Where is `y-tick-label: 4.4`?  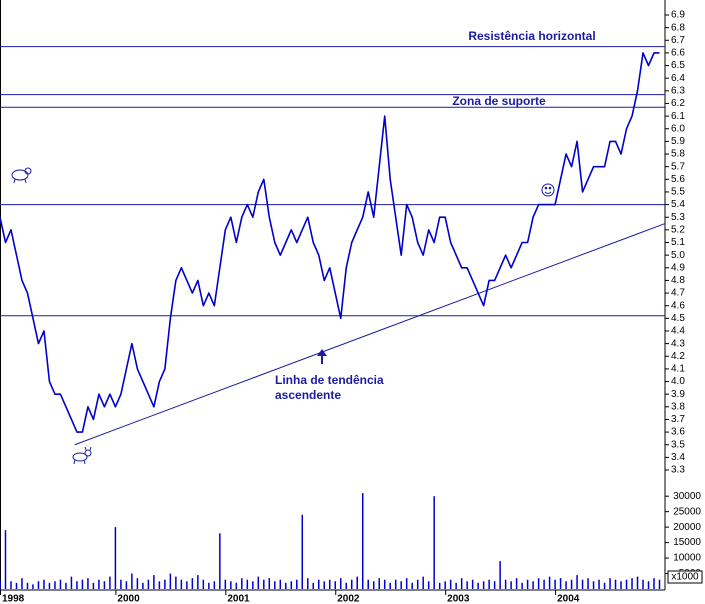 y-tick-label: 4.4 is located at coordinates (678, 331).